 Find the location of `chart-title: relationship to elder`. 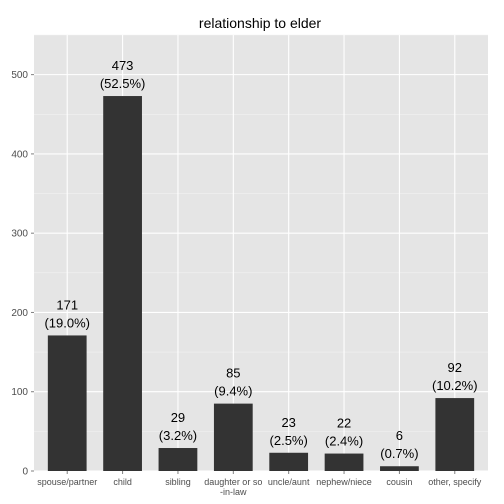

chart-title: relationship to elder is located at coordinates (260, 23).